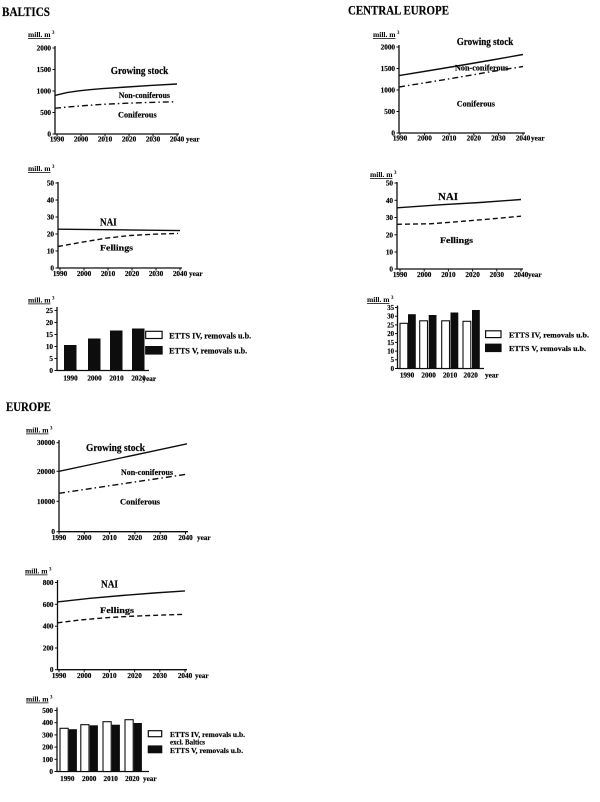 The height and width of the screenshot is (802, 600). Describe the element at coordinates (51, 235) in the screenshot. I see `svg-text: 20` at that location.